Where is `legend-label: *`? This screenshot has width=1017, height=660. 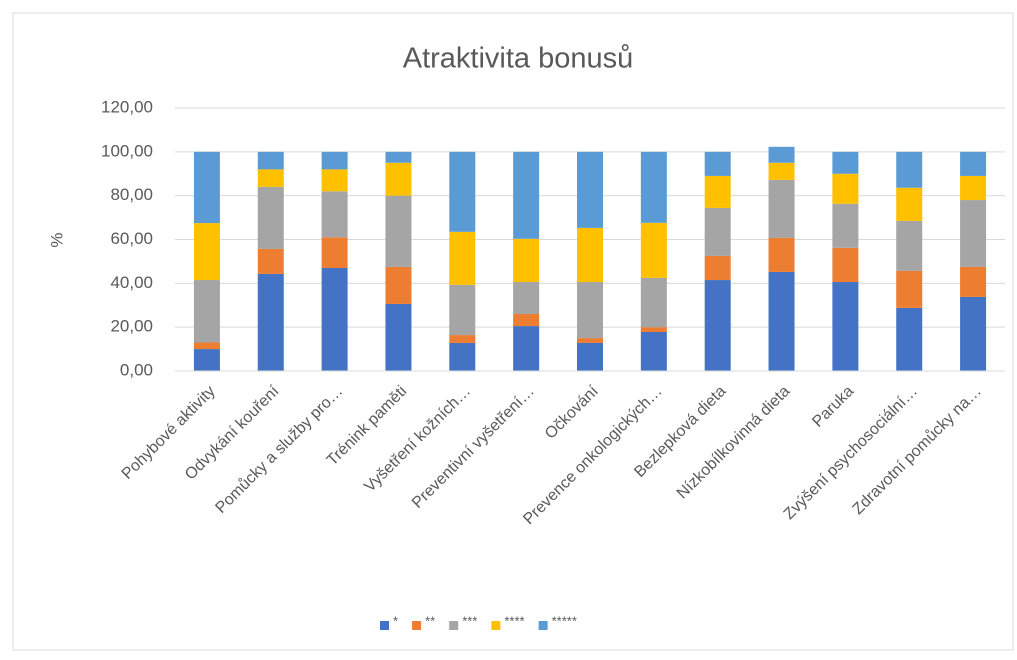 legend-label: * is located at coordinates (395, 620).